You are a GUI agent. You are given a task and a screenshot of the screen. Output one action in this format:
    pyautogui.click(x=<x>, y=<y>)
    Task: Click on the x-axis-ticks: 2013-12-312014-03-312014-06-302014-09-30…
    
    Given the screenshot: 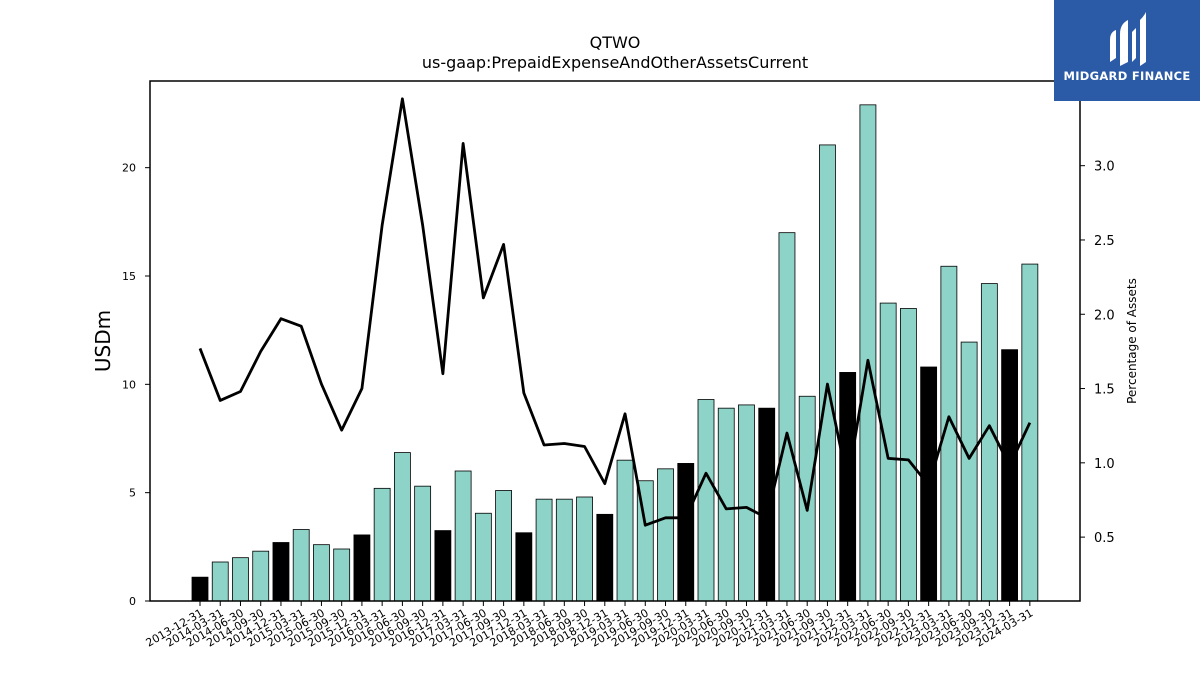 What is the action you would take?
    pyautogui.click(x=589, y=625)
    